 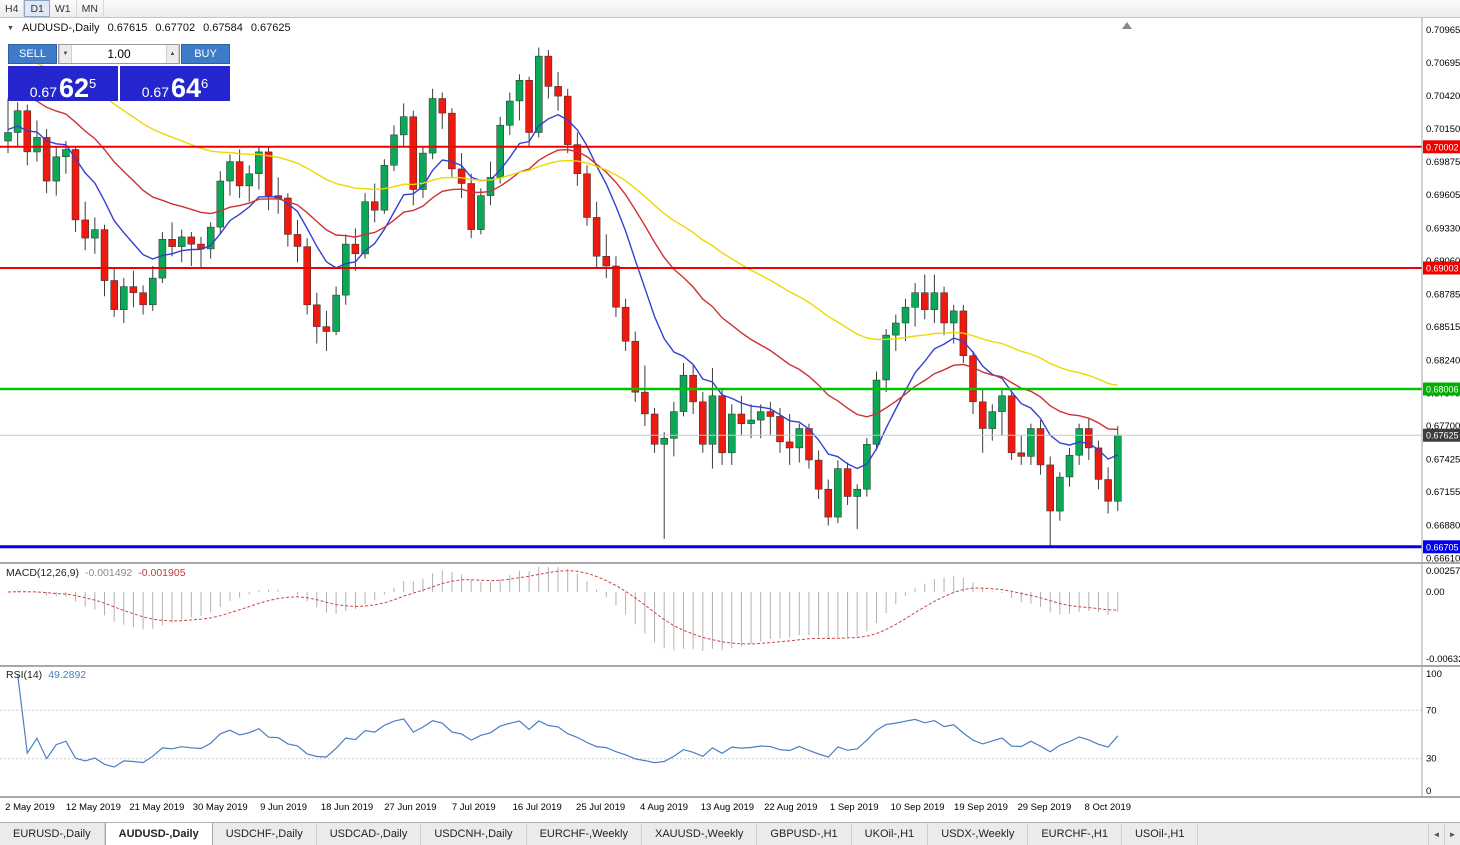 I want to click on ohlc-high: 0.67702, so click(x=175, y=28).